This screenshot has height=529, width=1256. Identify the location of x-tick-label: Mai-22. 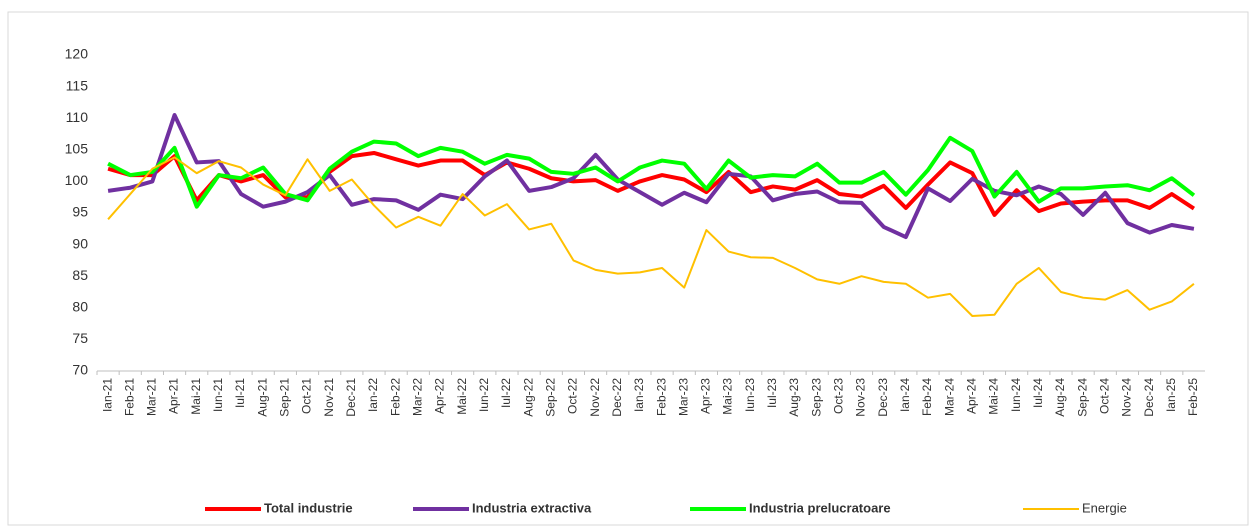
(462, 396).